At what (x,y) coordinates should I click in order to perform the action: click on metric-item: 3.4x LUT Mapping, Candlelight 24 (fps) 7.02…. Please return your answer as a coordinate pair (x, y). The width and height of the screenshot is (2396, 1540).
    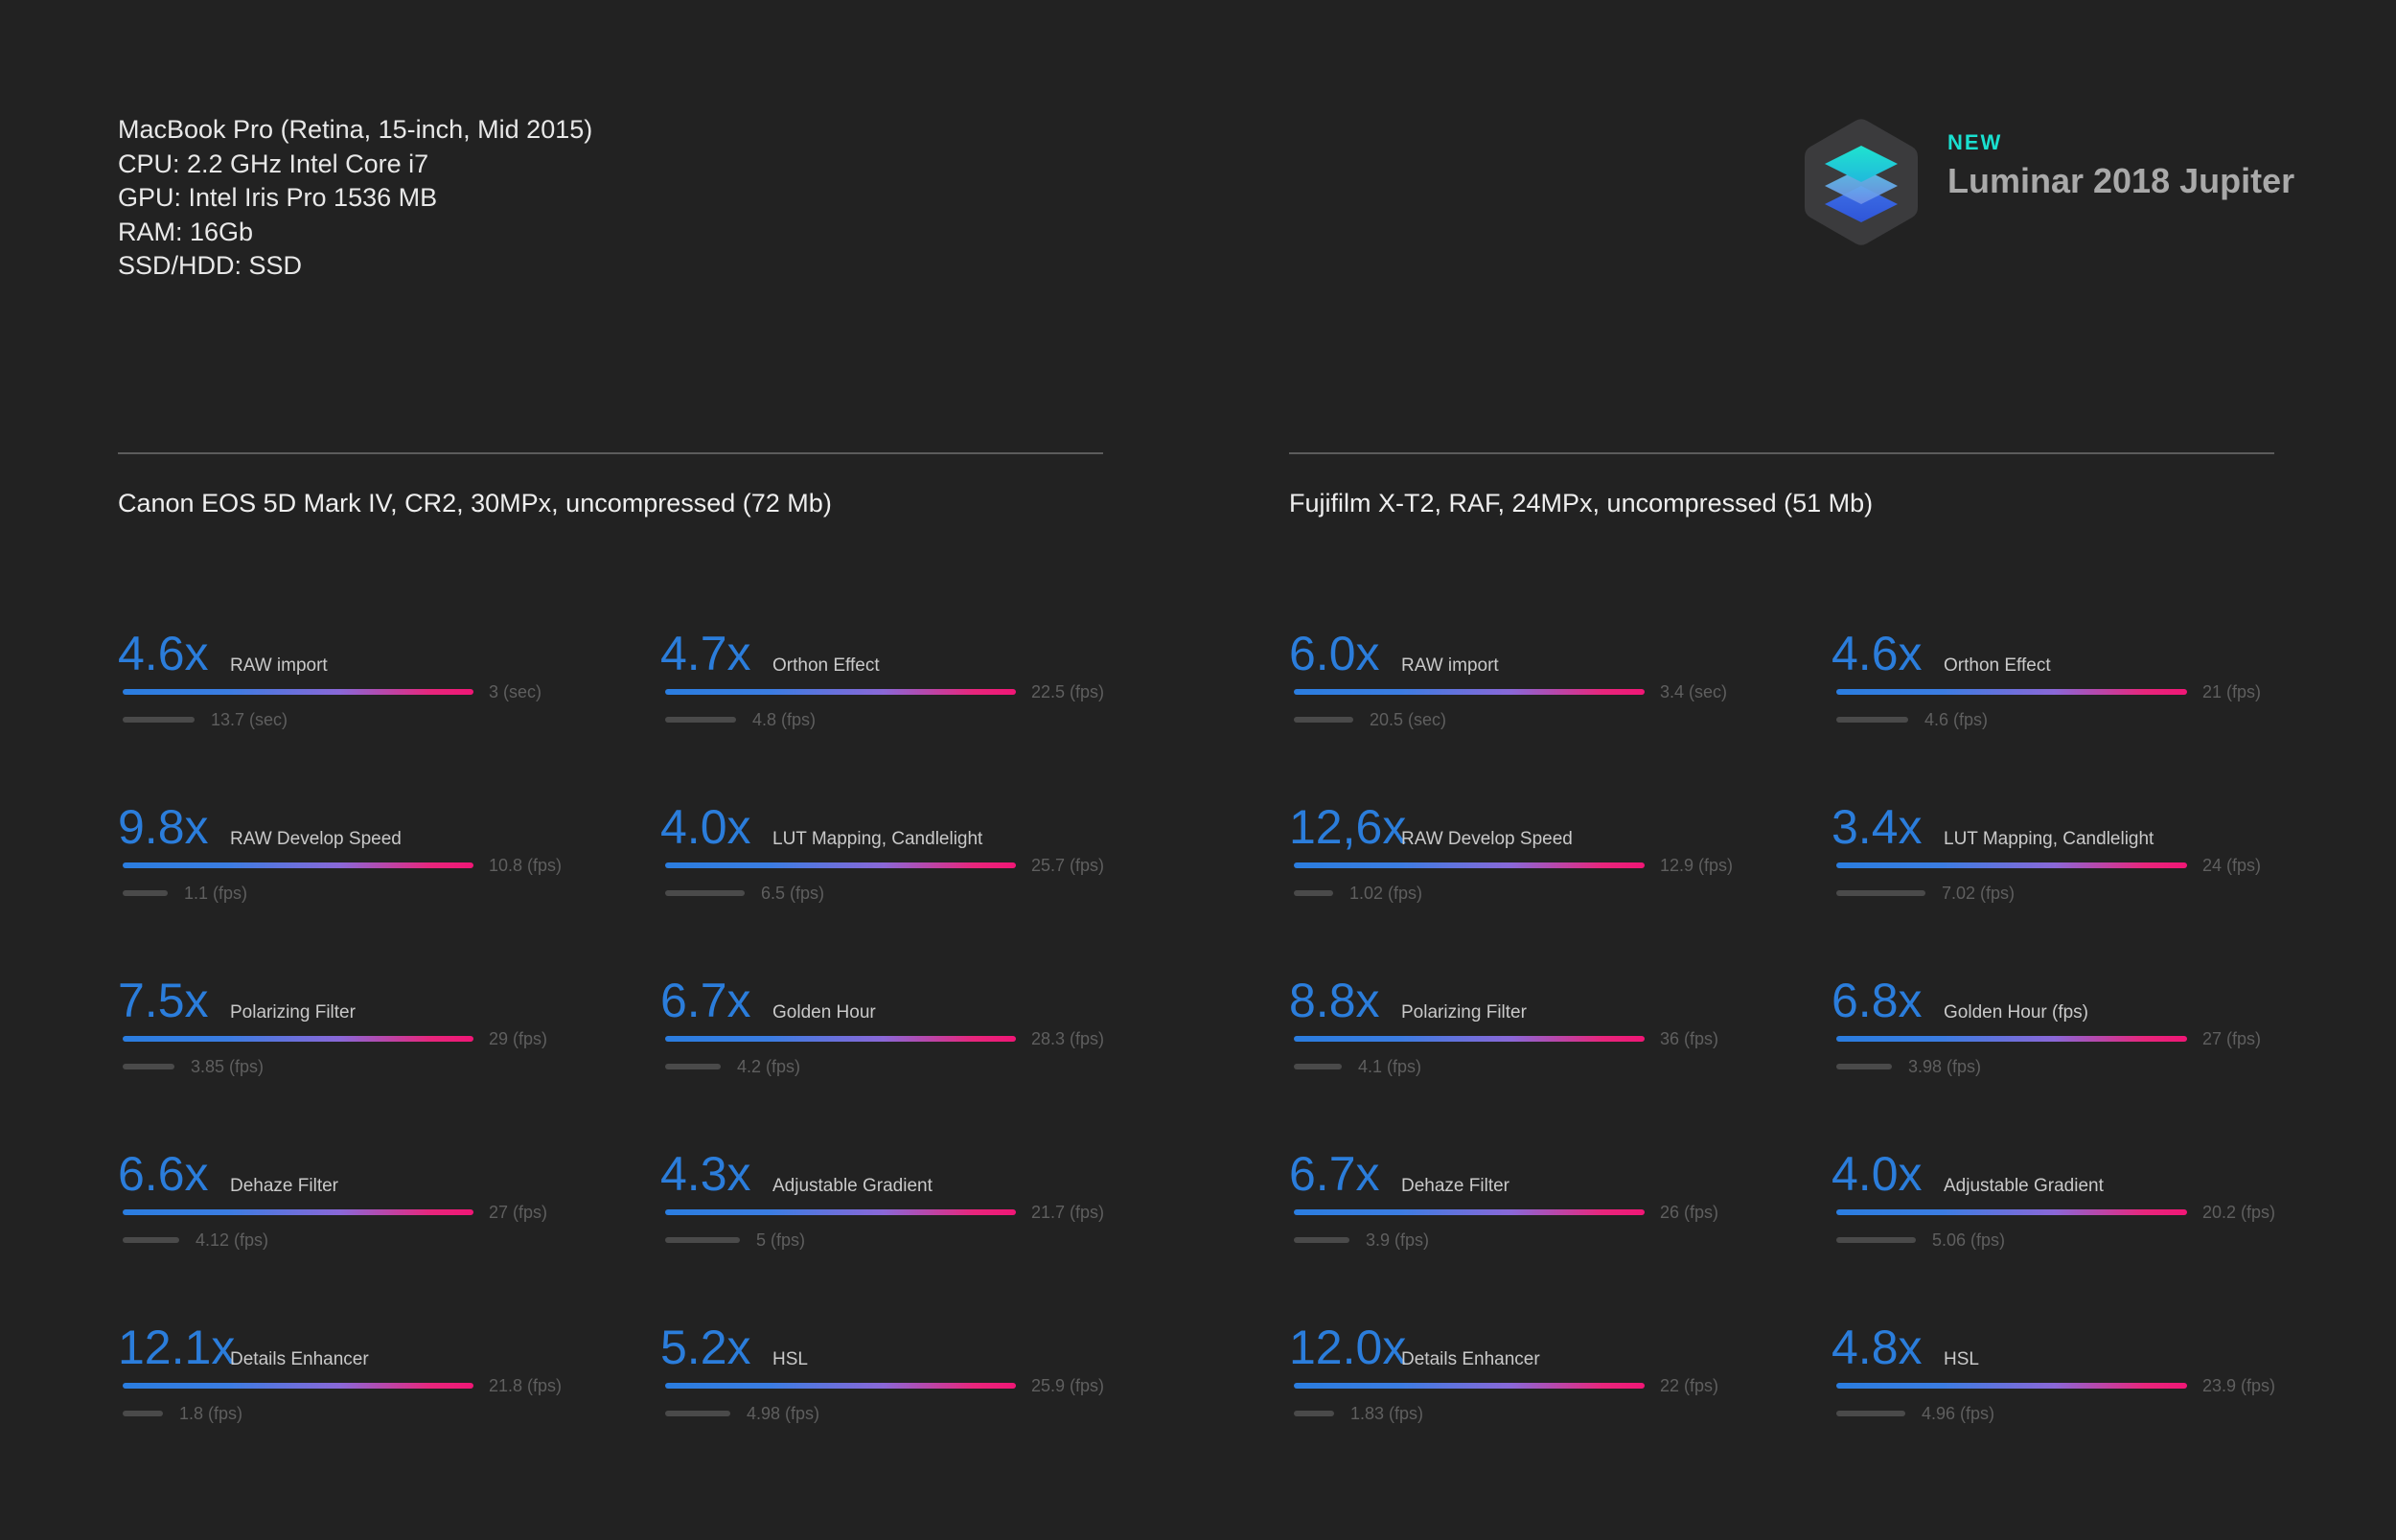
    Looking at the image, I should click on (2081, 853).